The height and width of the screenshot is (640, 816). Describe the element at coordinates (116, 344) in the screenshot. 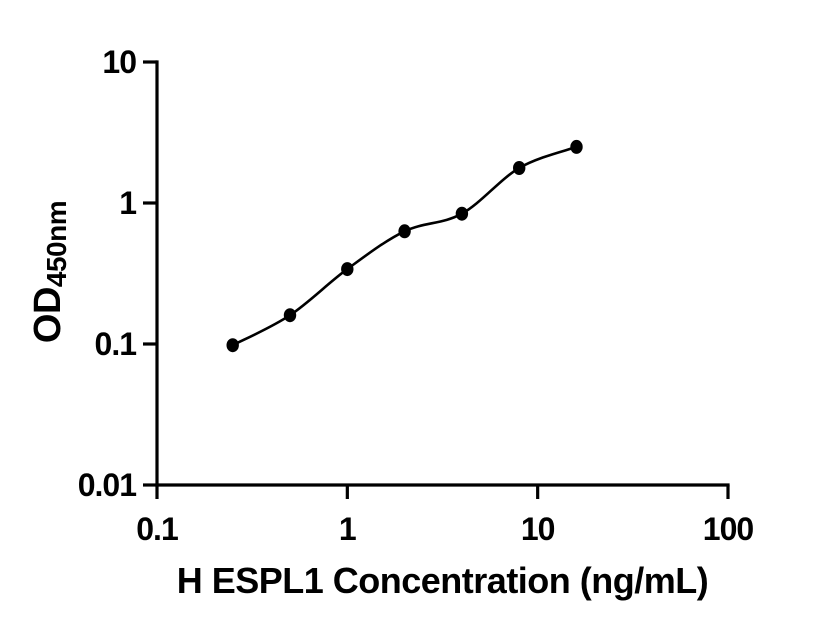

I see `y-tick-label: 0.1` at that location.